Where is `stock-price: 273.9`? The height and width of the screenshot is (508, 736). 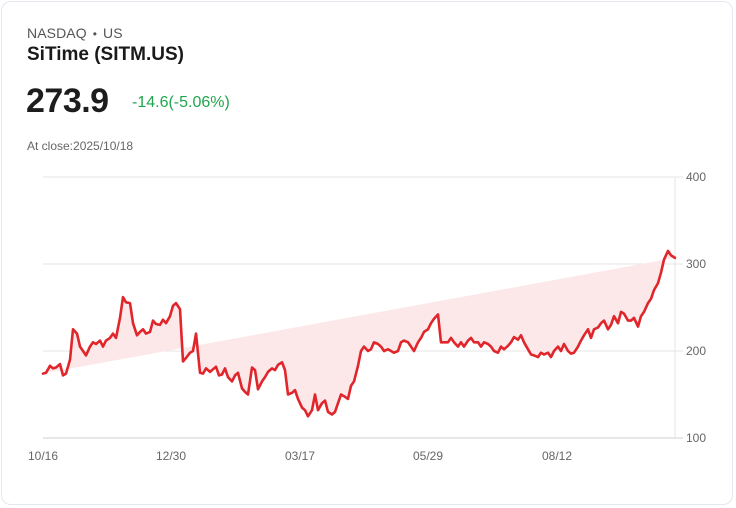
stock-price: 273.9 is located at coordinates (67, 101).